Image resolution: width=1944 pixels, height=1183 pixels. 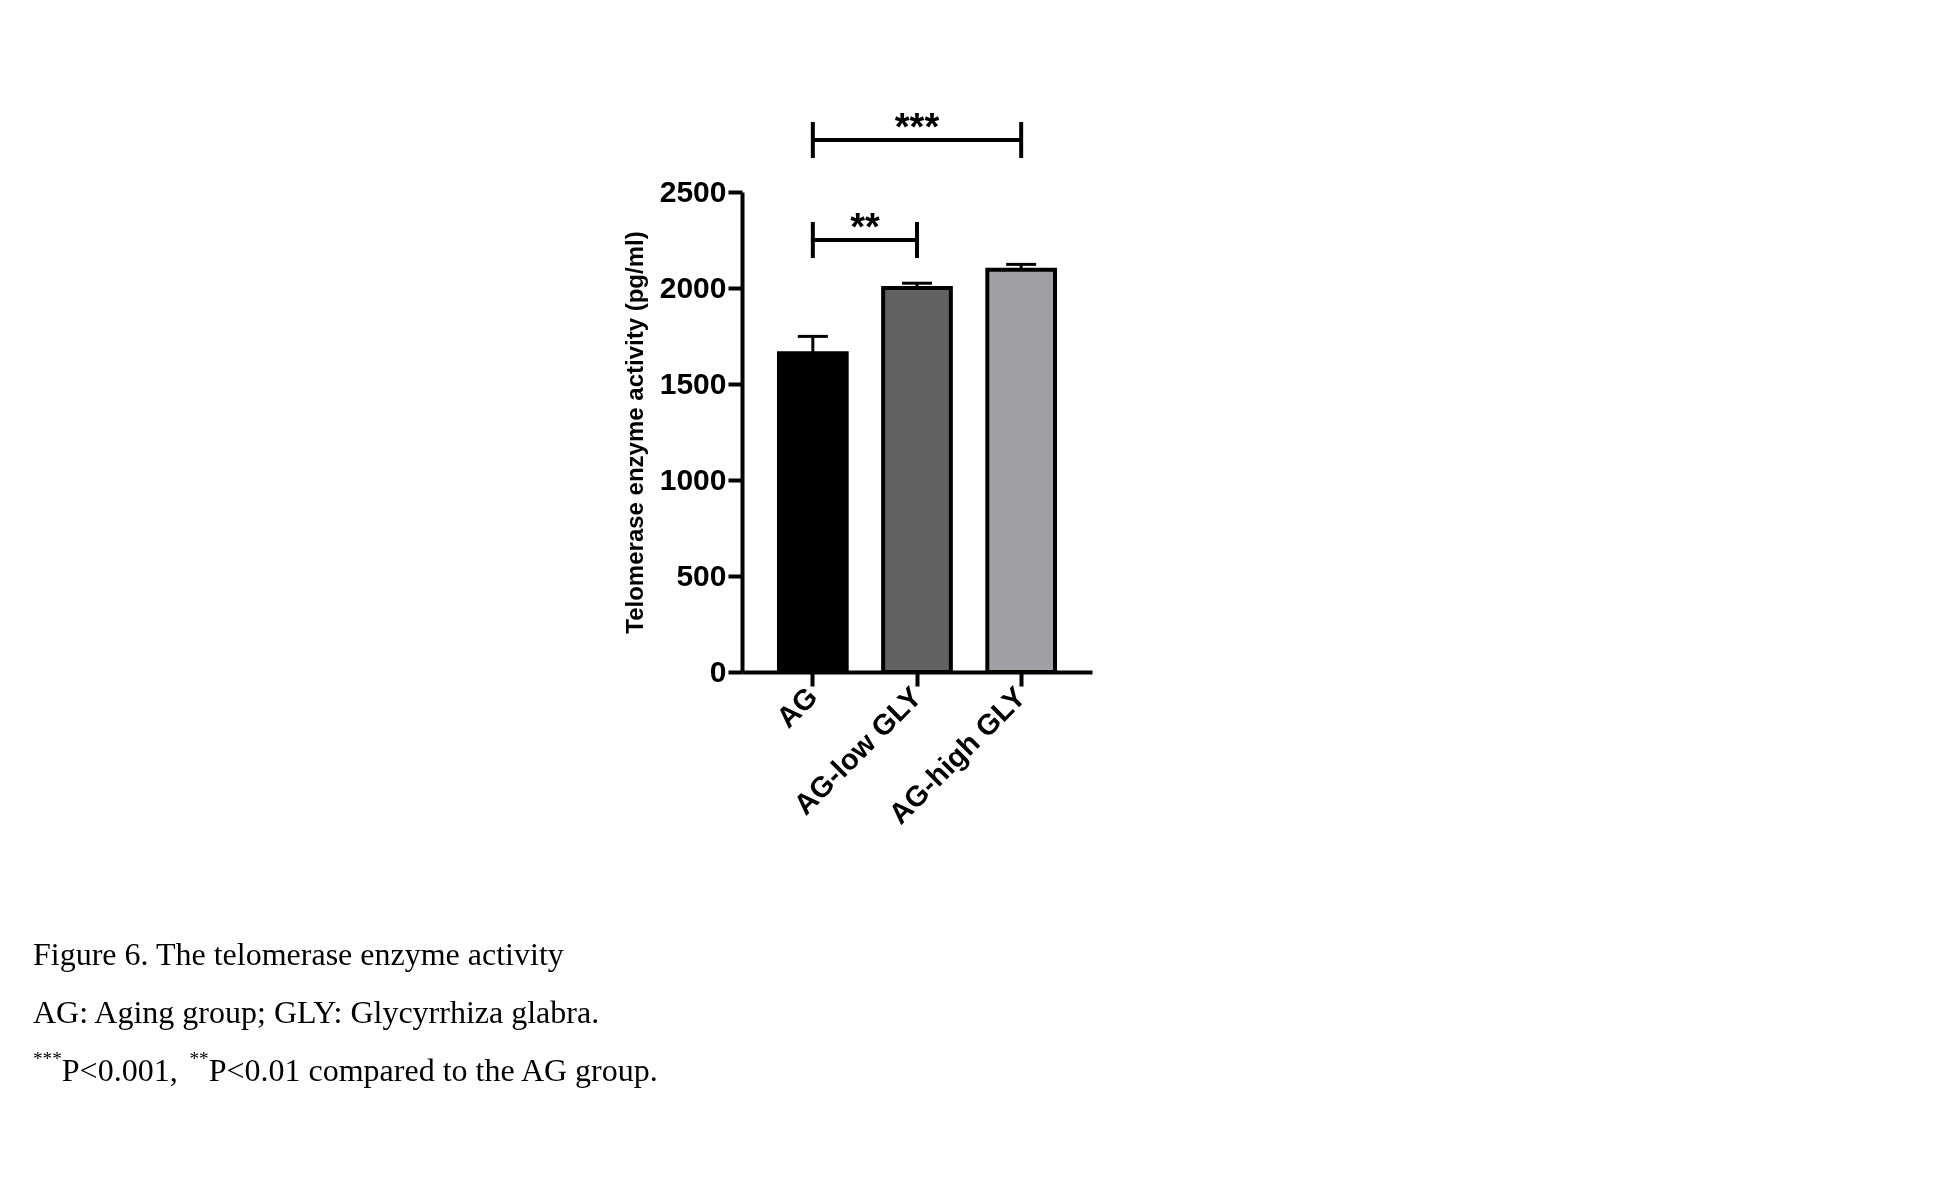 What do you see at coordinates (345, 1068) in the screenshot?
I see `text: ***P<0.001, **P<0.01 compared to the AG group.` at bounding box center [345, 1068].